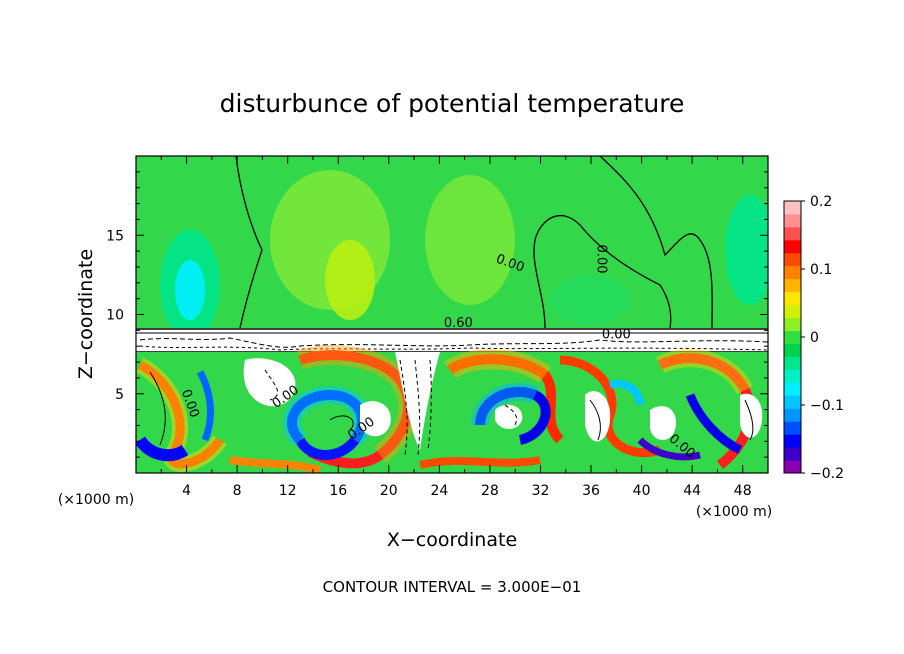 This screenshot has height=654, width=904. What do you see at coordinates (288, 491) in the screenshot?
I see `x-tick-label: 12` at bounding box center [288, 491].